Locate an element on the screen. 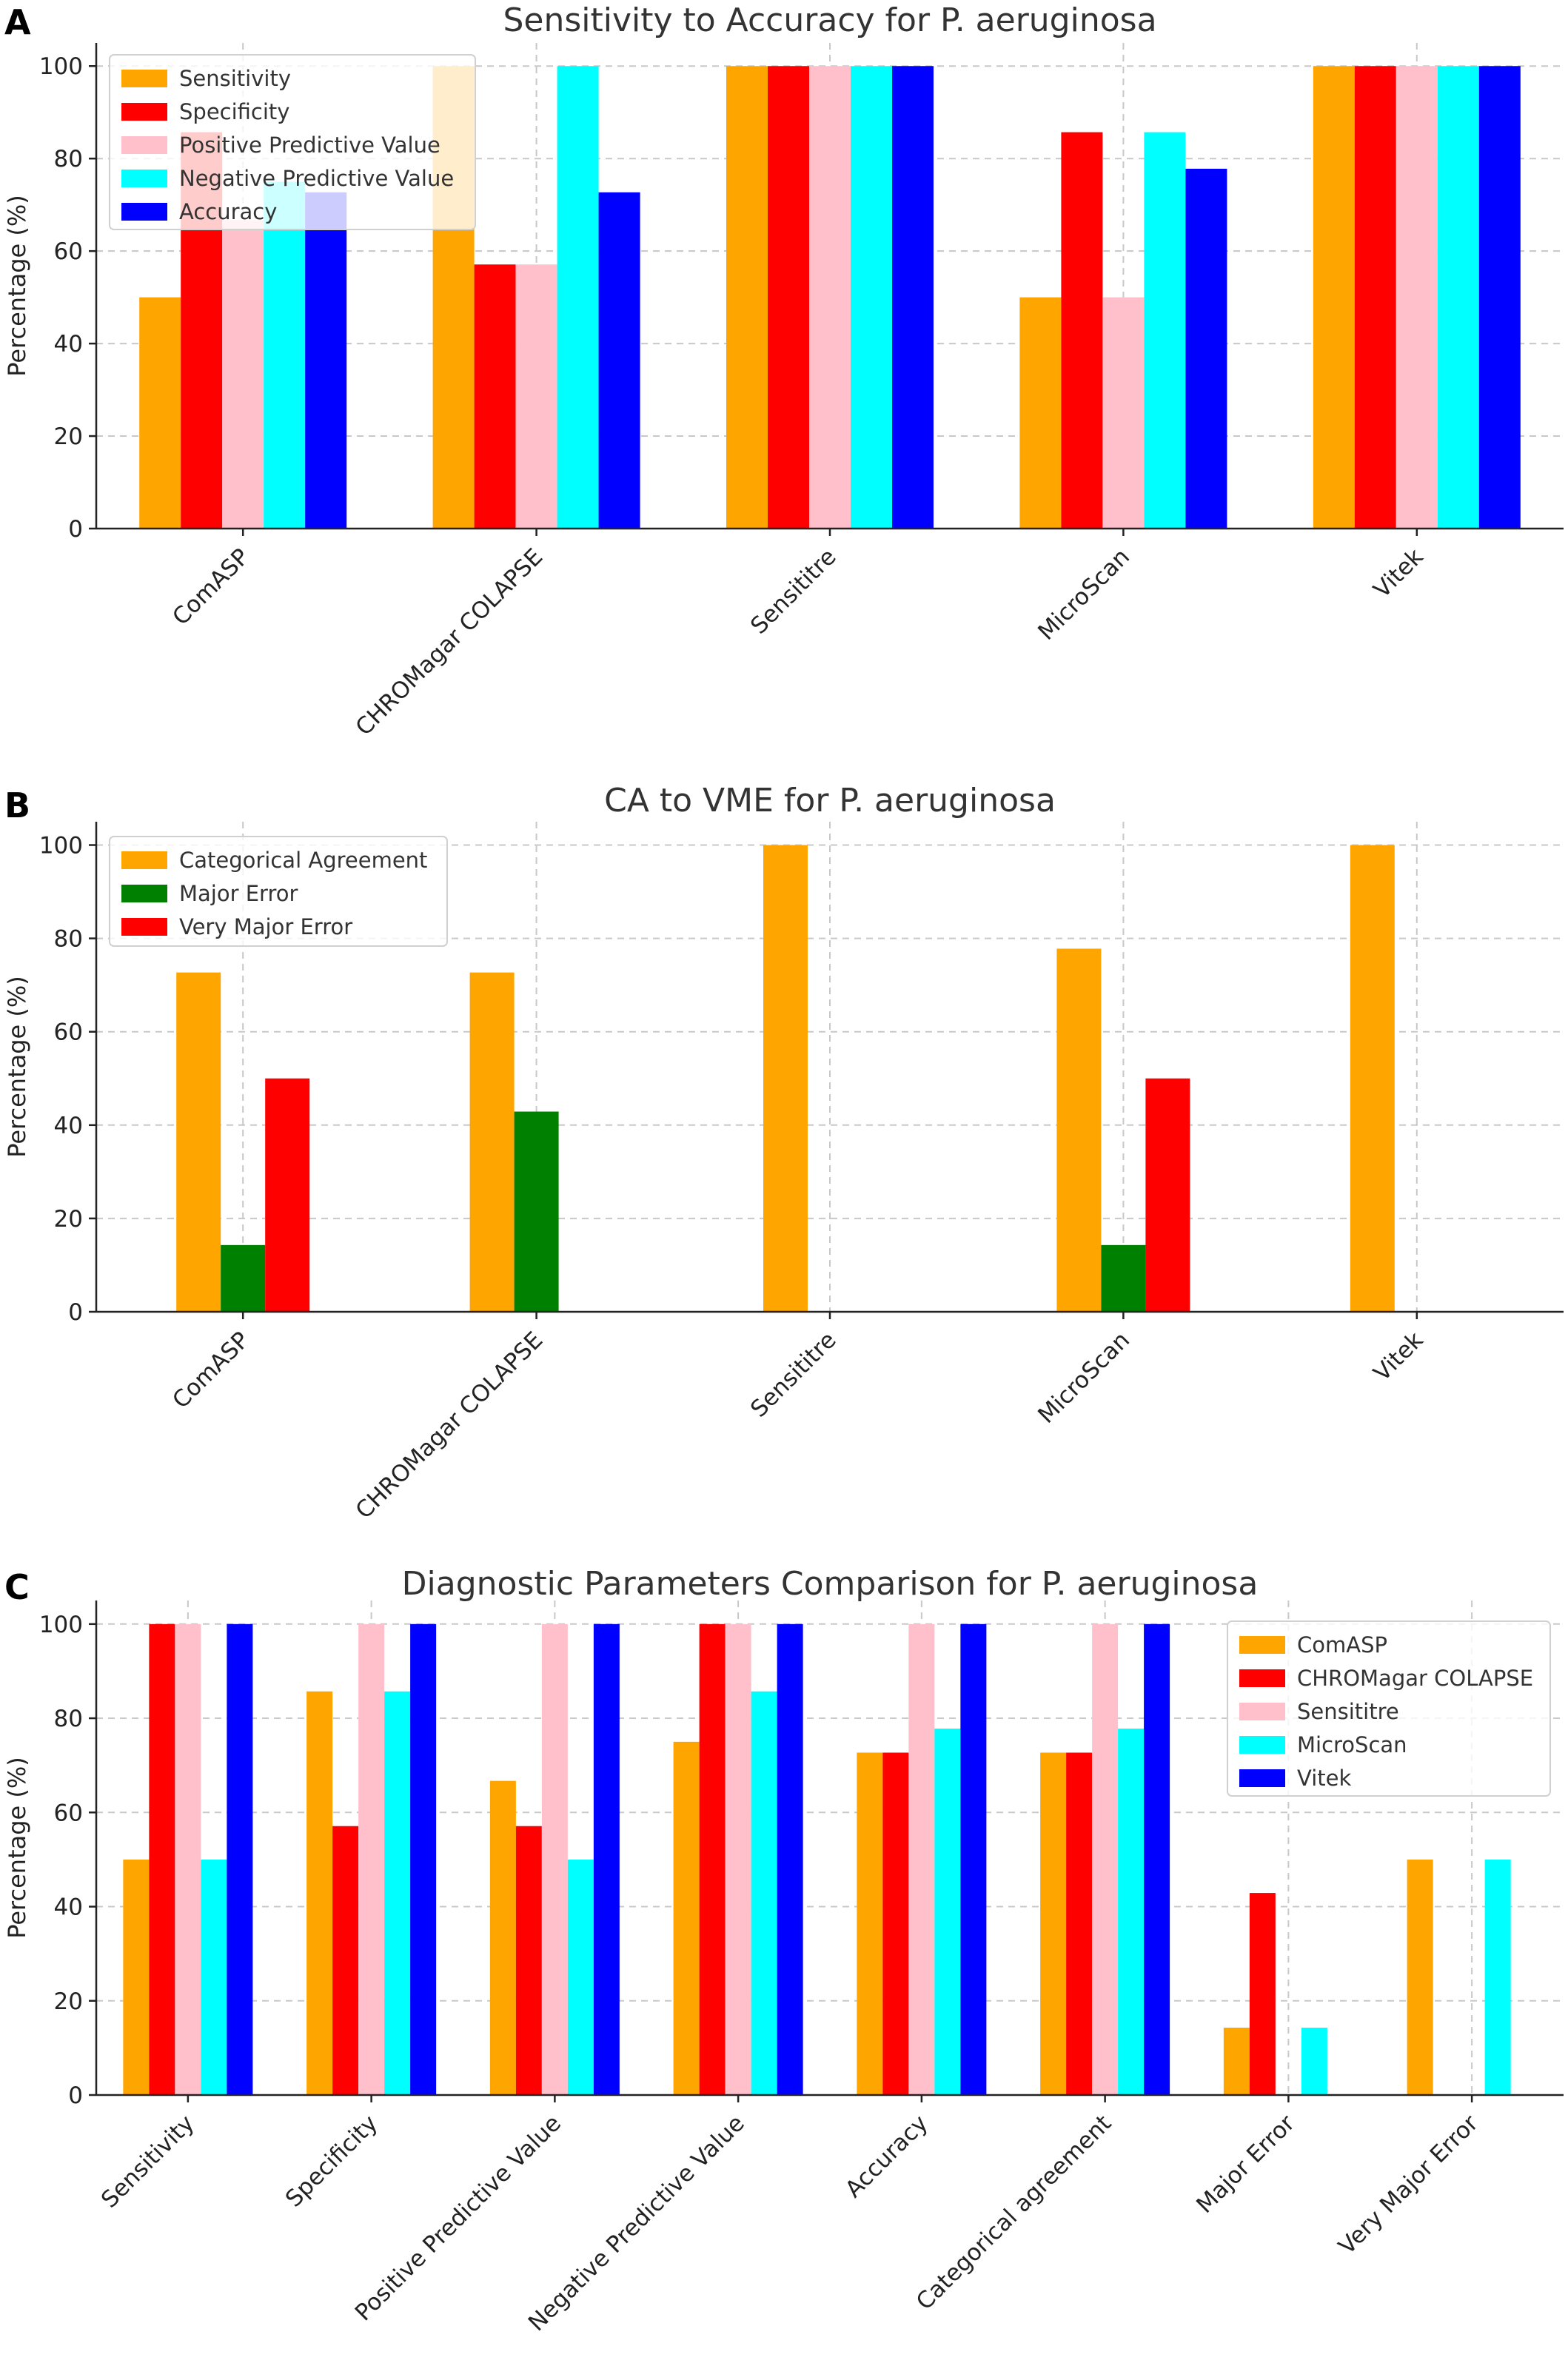 The width and height of the screenshot is (1568, 2363). legend-label: Positive Predictive Value is located at coordinates (309, 145).